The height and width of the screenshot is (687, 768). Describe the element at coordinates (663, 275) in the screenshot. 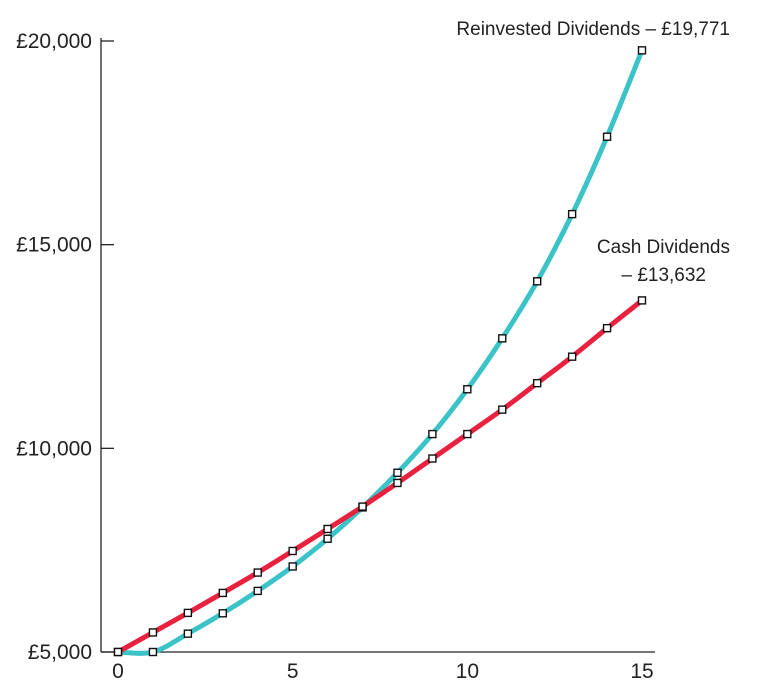

I see `series-label-cash: – £13,632` at that location.